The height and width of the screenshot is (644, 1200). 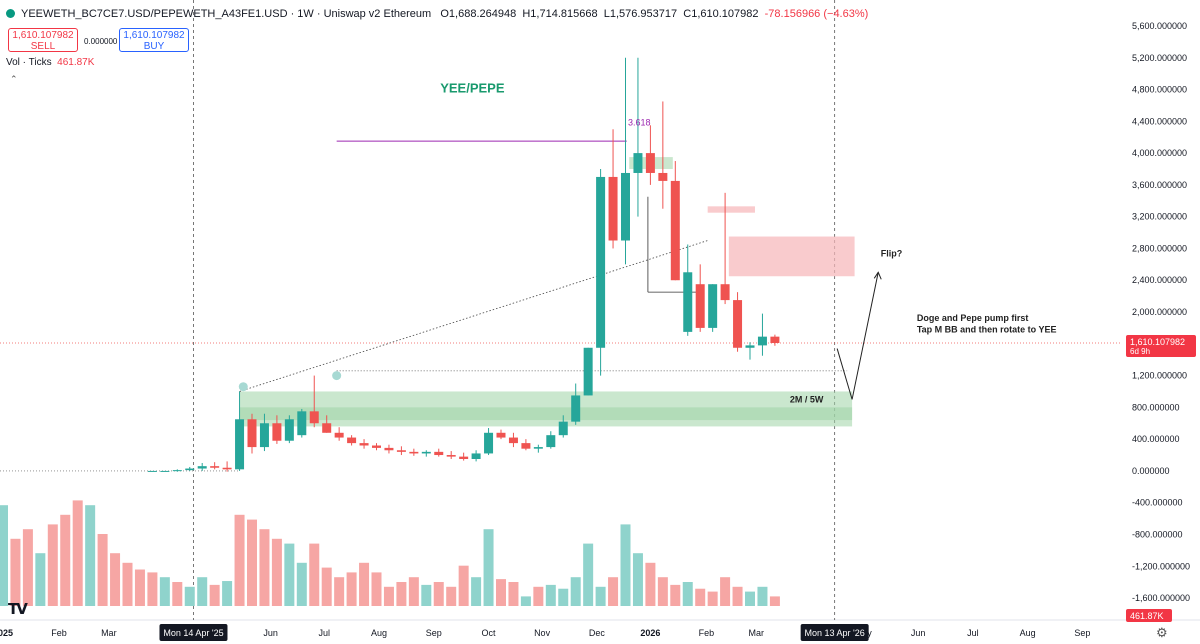 I want to click on x-tick-label: 2026, so click(x=650, y=633).